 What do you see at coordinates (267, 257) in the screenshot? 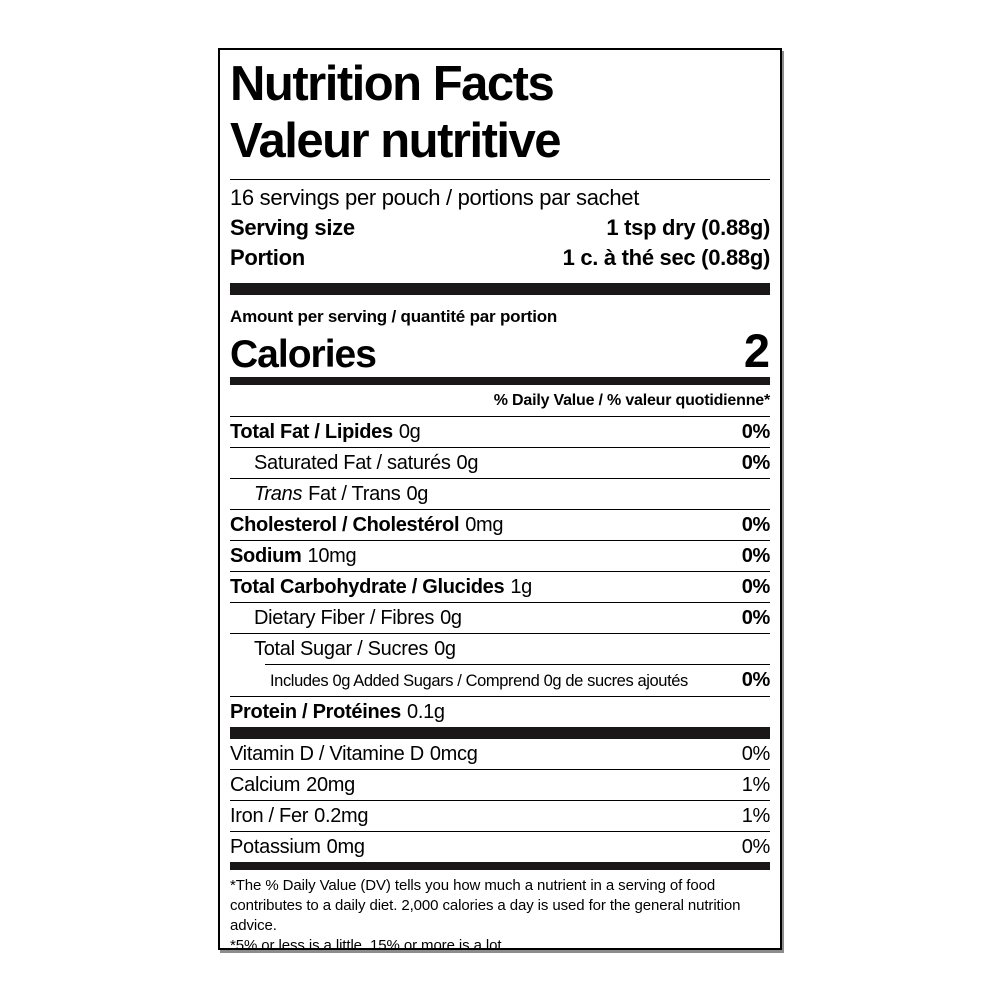
I see `portion-label: Portion` at bounding box center [267, 257].